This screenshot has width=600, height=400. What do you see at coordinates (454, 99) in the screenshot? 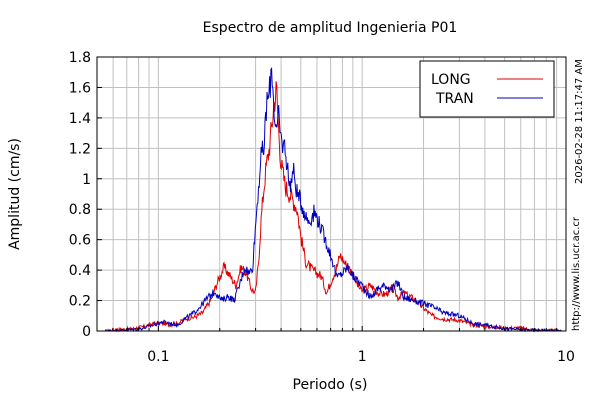
I see `legend-label-tran: TRAN` at bounding box center [454, 99].